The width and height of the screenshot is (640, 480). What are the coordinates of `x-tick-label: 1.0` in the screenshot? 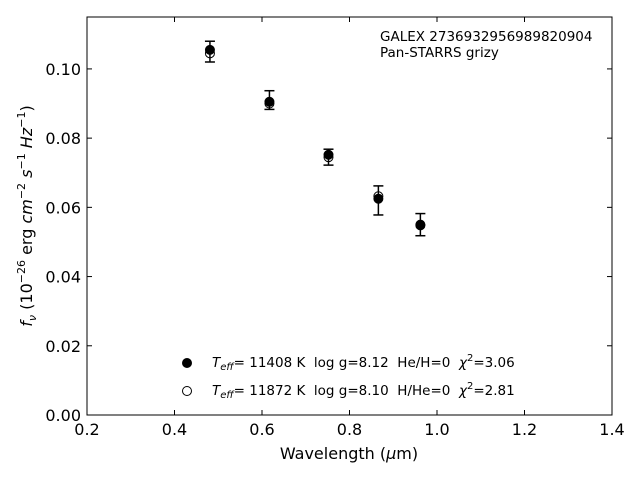 It's located at (436, 429).